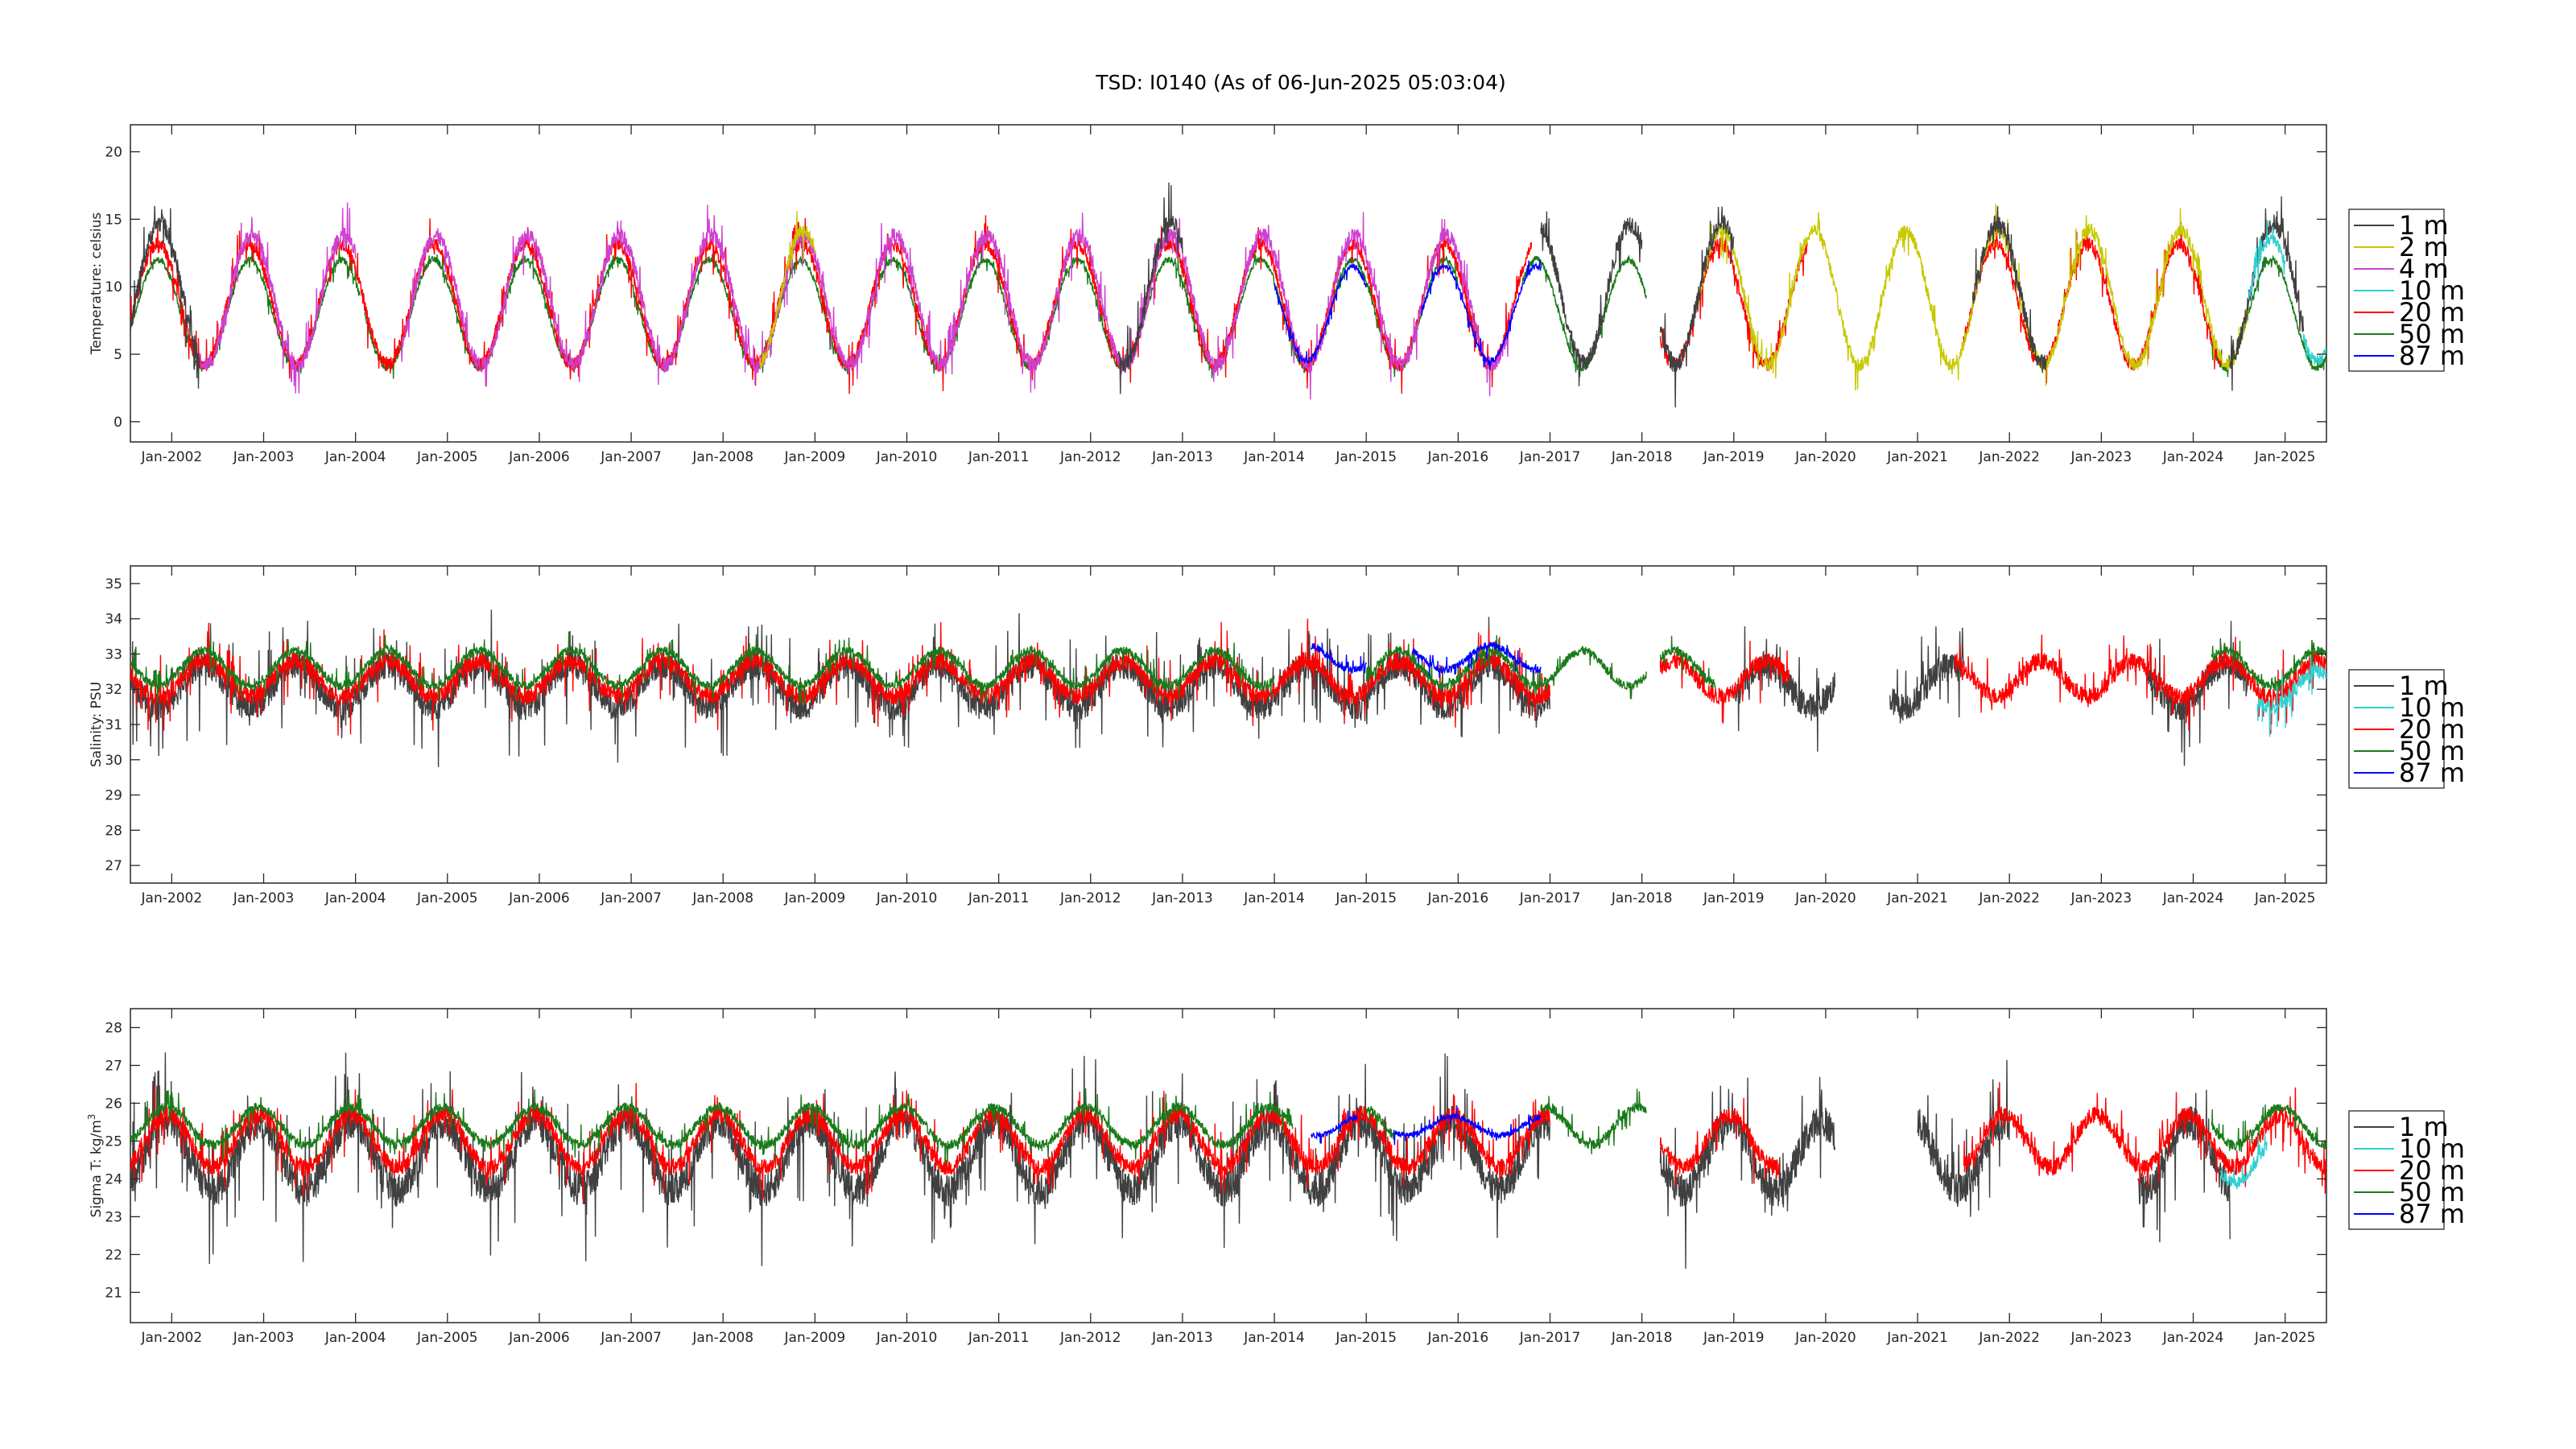 This screenshot has width=2576, height=1449. What do you see at coordinates (113, 1293) in the screenshot?
I see `y-tick-label: 21` at bounding box center [113, 1293].